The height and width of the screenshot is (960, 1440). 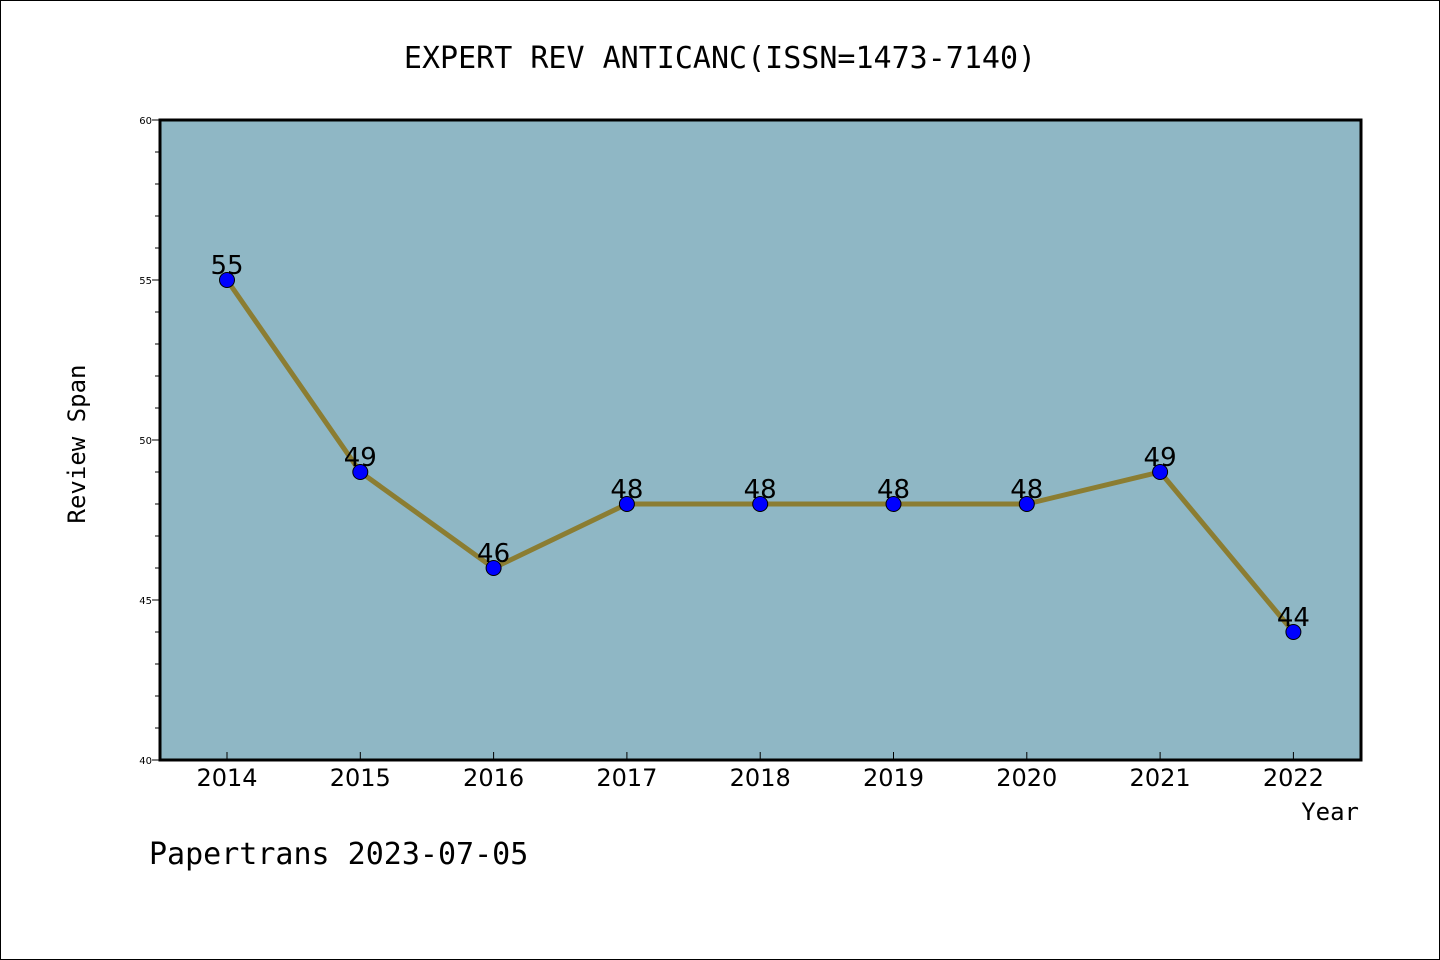 I want to click on x-tick-label: 2022, so click(x=1293, y=778).